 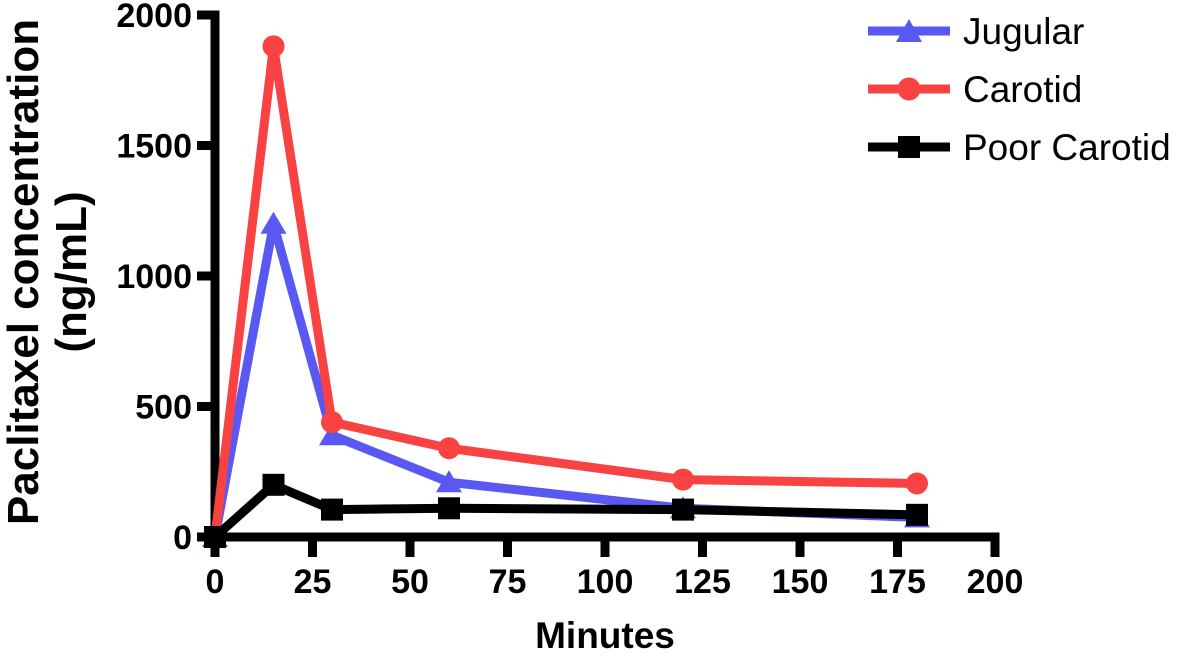 I want to click on x-tick-label: 150, so click(x=800, y=582).